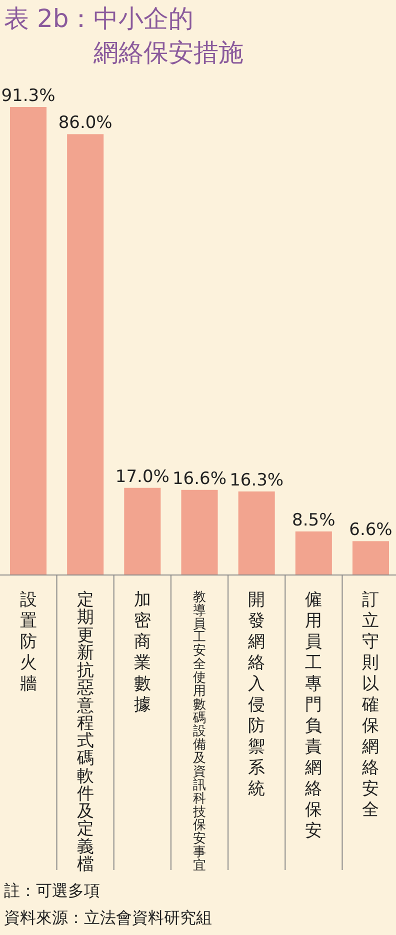 The image size is (396, 935). I want to click on source-note: 資料來源：立法會資料研究組, so click(108, 918).